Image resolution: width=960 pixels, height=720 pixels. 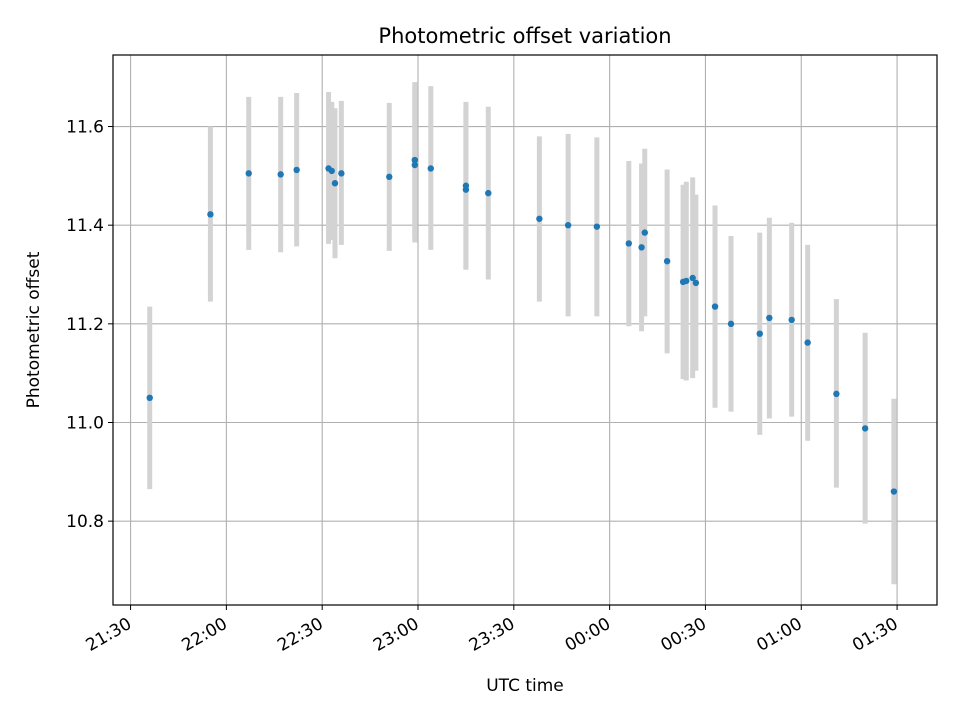 What do you see at coordinates (85, 522) in the screenshot?
I see `y-tick-label: 10.8` at bounding box center [85, 522].